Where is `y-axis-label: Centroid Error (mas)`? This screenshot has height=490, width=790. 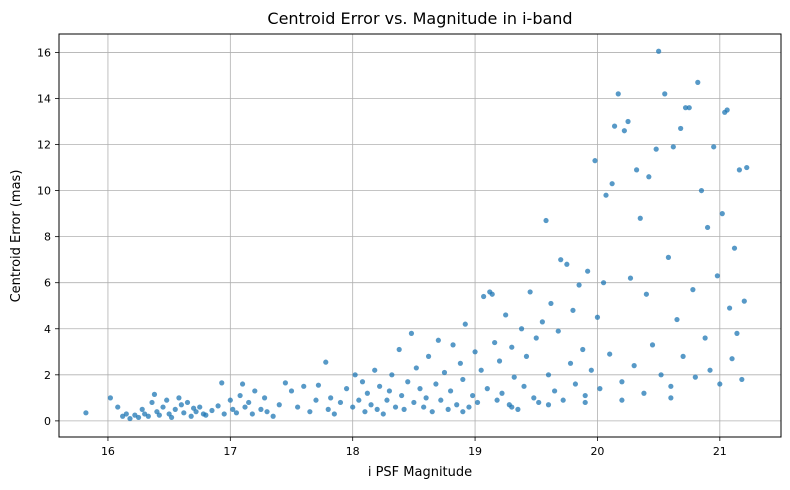 y-axis-label: Centroid Error (mas) is located at coordinates (16, 236).